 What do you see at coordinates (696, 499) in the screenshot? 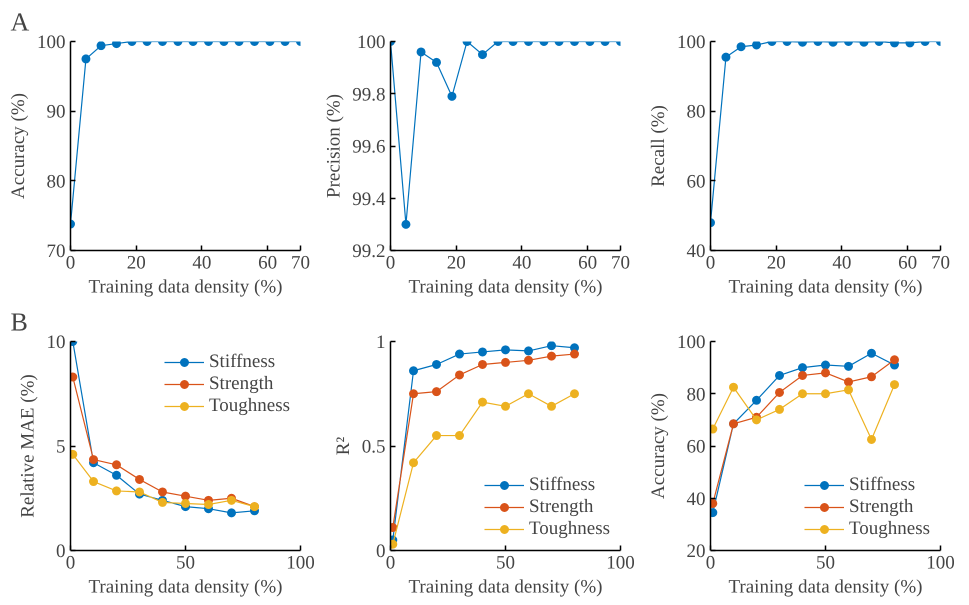
I see `y-tick-label: 40` at bounding box center [696, 499].